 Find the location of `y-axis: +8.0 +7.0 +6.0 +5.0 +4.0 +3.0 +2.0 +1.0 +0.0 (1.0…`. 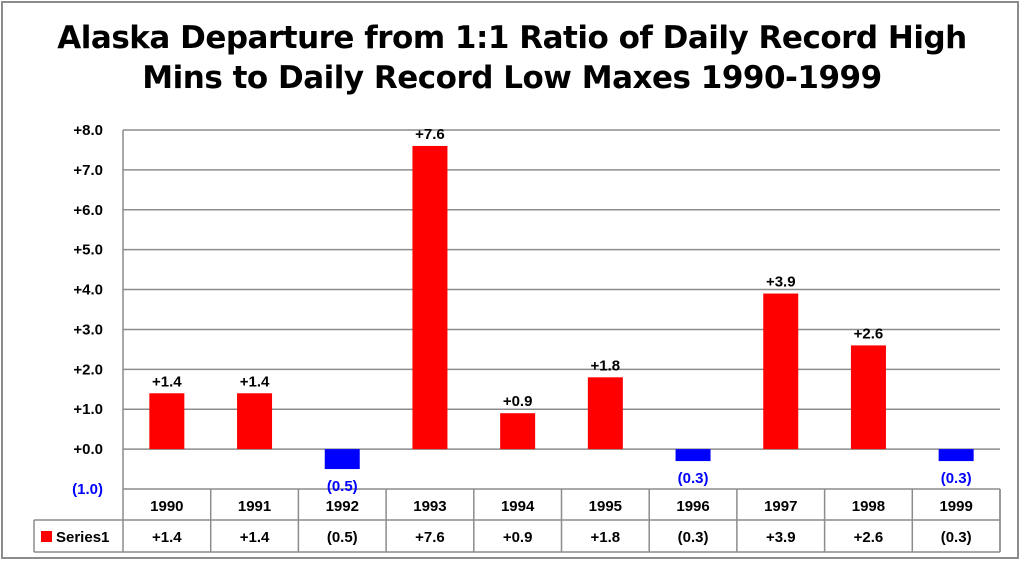

y-axis: +8.0 +7.0 +6.0 +5.0 +4.0 +3.0 +2.0 +1.0 +0.0 (1.0… is located at coordinates (87, 310).